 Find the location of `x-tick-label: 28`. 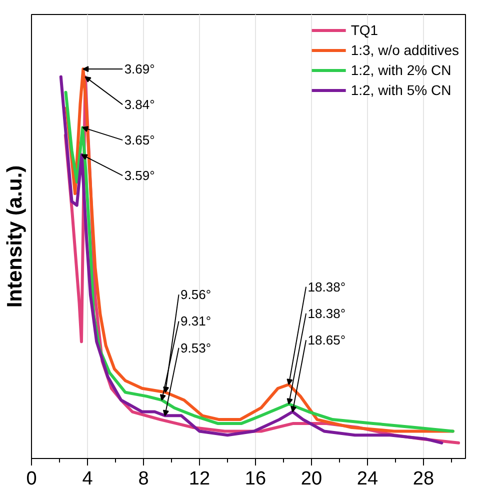

x-tick-label: 28 is located at coordinates (423, 477).